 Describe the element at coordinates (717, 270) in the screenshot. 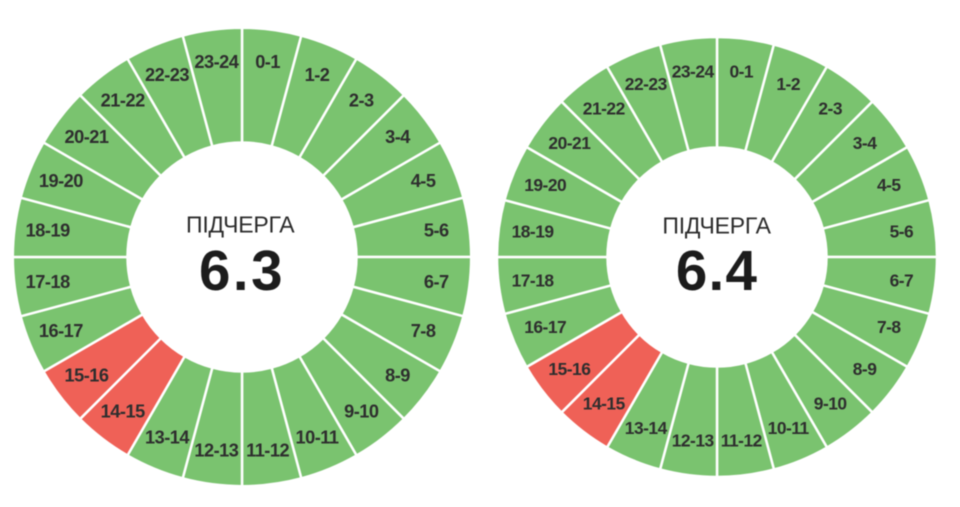

I see `svg-text: 6.4` at that location.